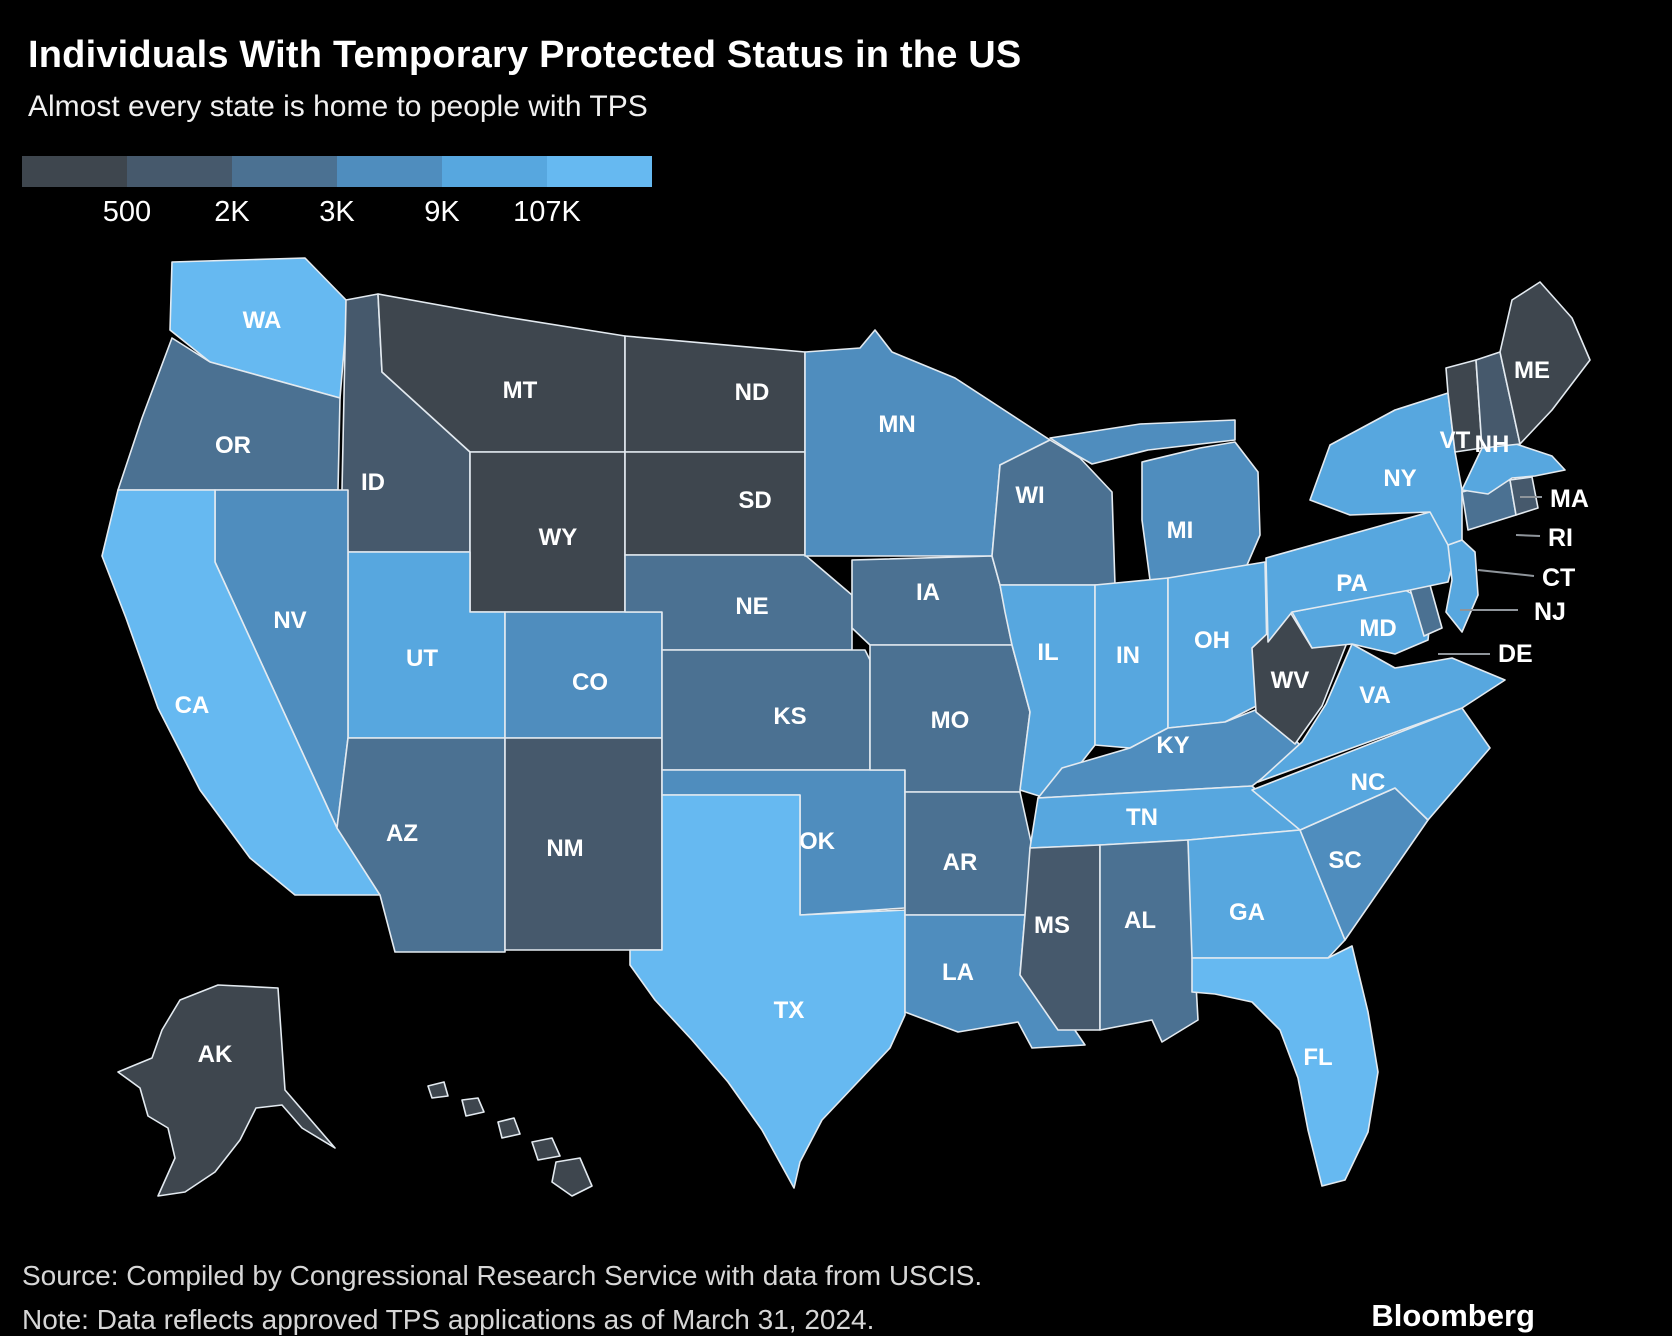 The height and width of the screenshot is (1336, 1672). I want to click on state-label-md: MD, so click(1377, 628).